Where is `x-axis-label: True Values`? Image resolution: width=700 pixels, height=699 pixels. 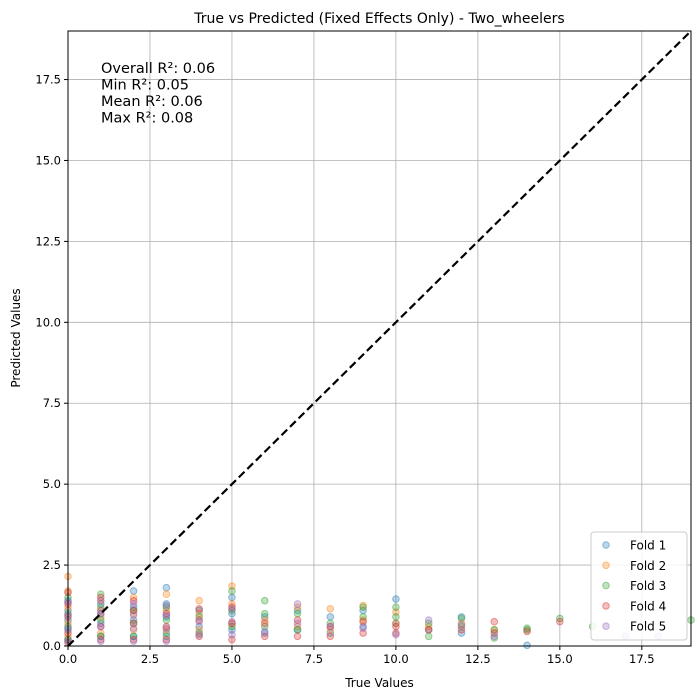 x-axis-label: True Values is located at coordinates (379, 683).